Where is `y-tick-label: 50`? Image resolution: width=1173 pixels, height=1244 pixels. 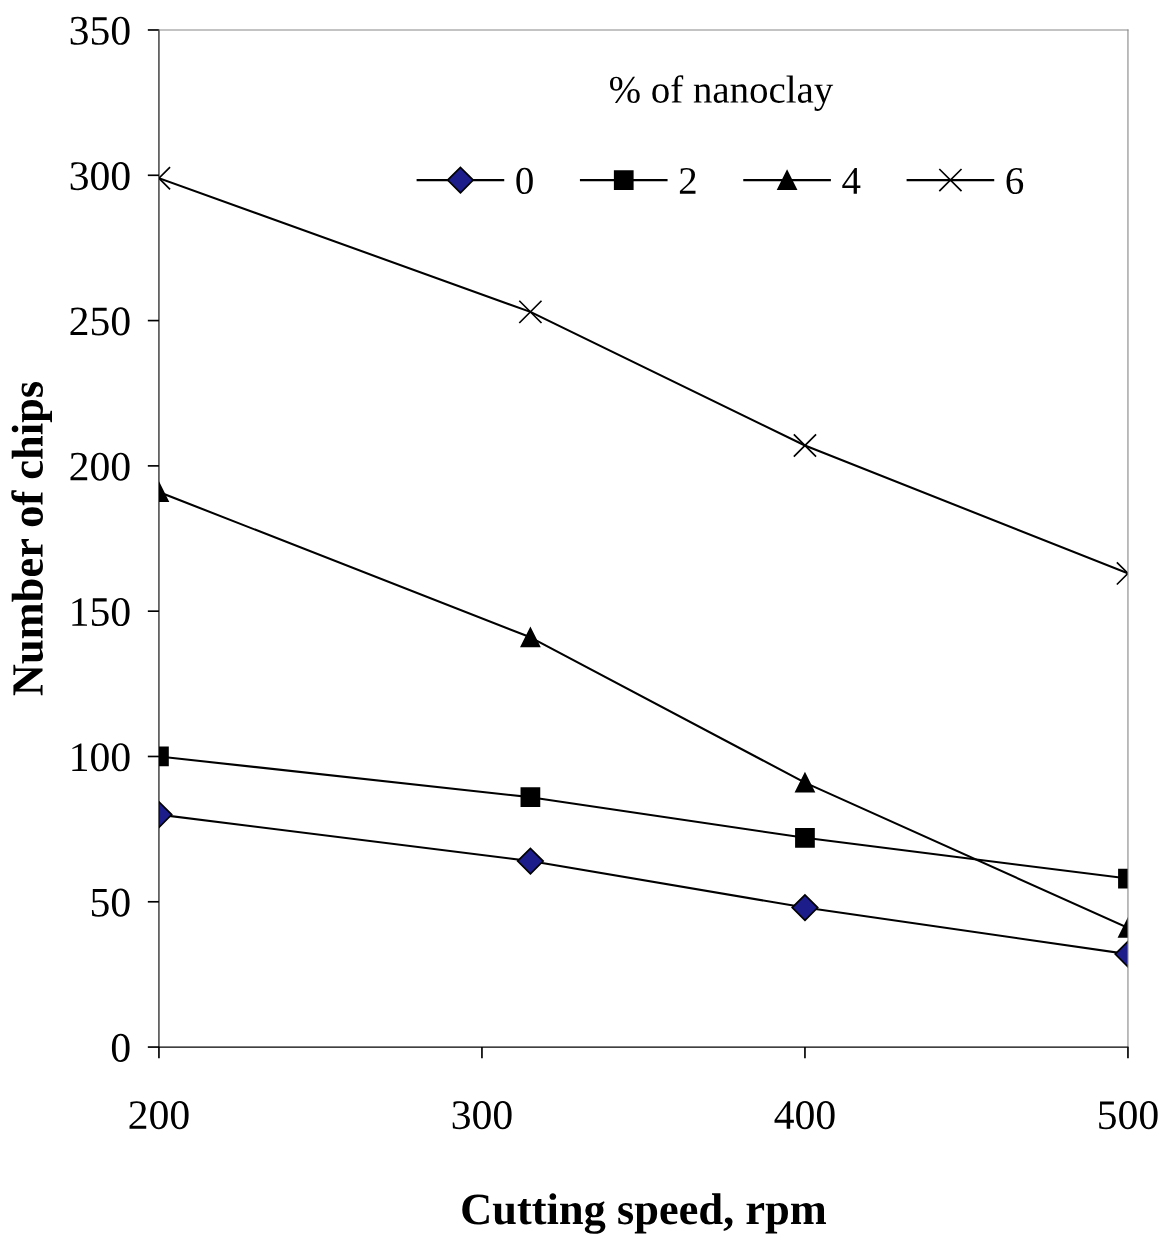
y-tick-label: 50 is located at coordinates (110, 902).